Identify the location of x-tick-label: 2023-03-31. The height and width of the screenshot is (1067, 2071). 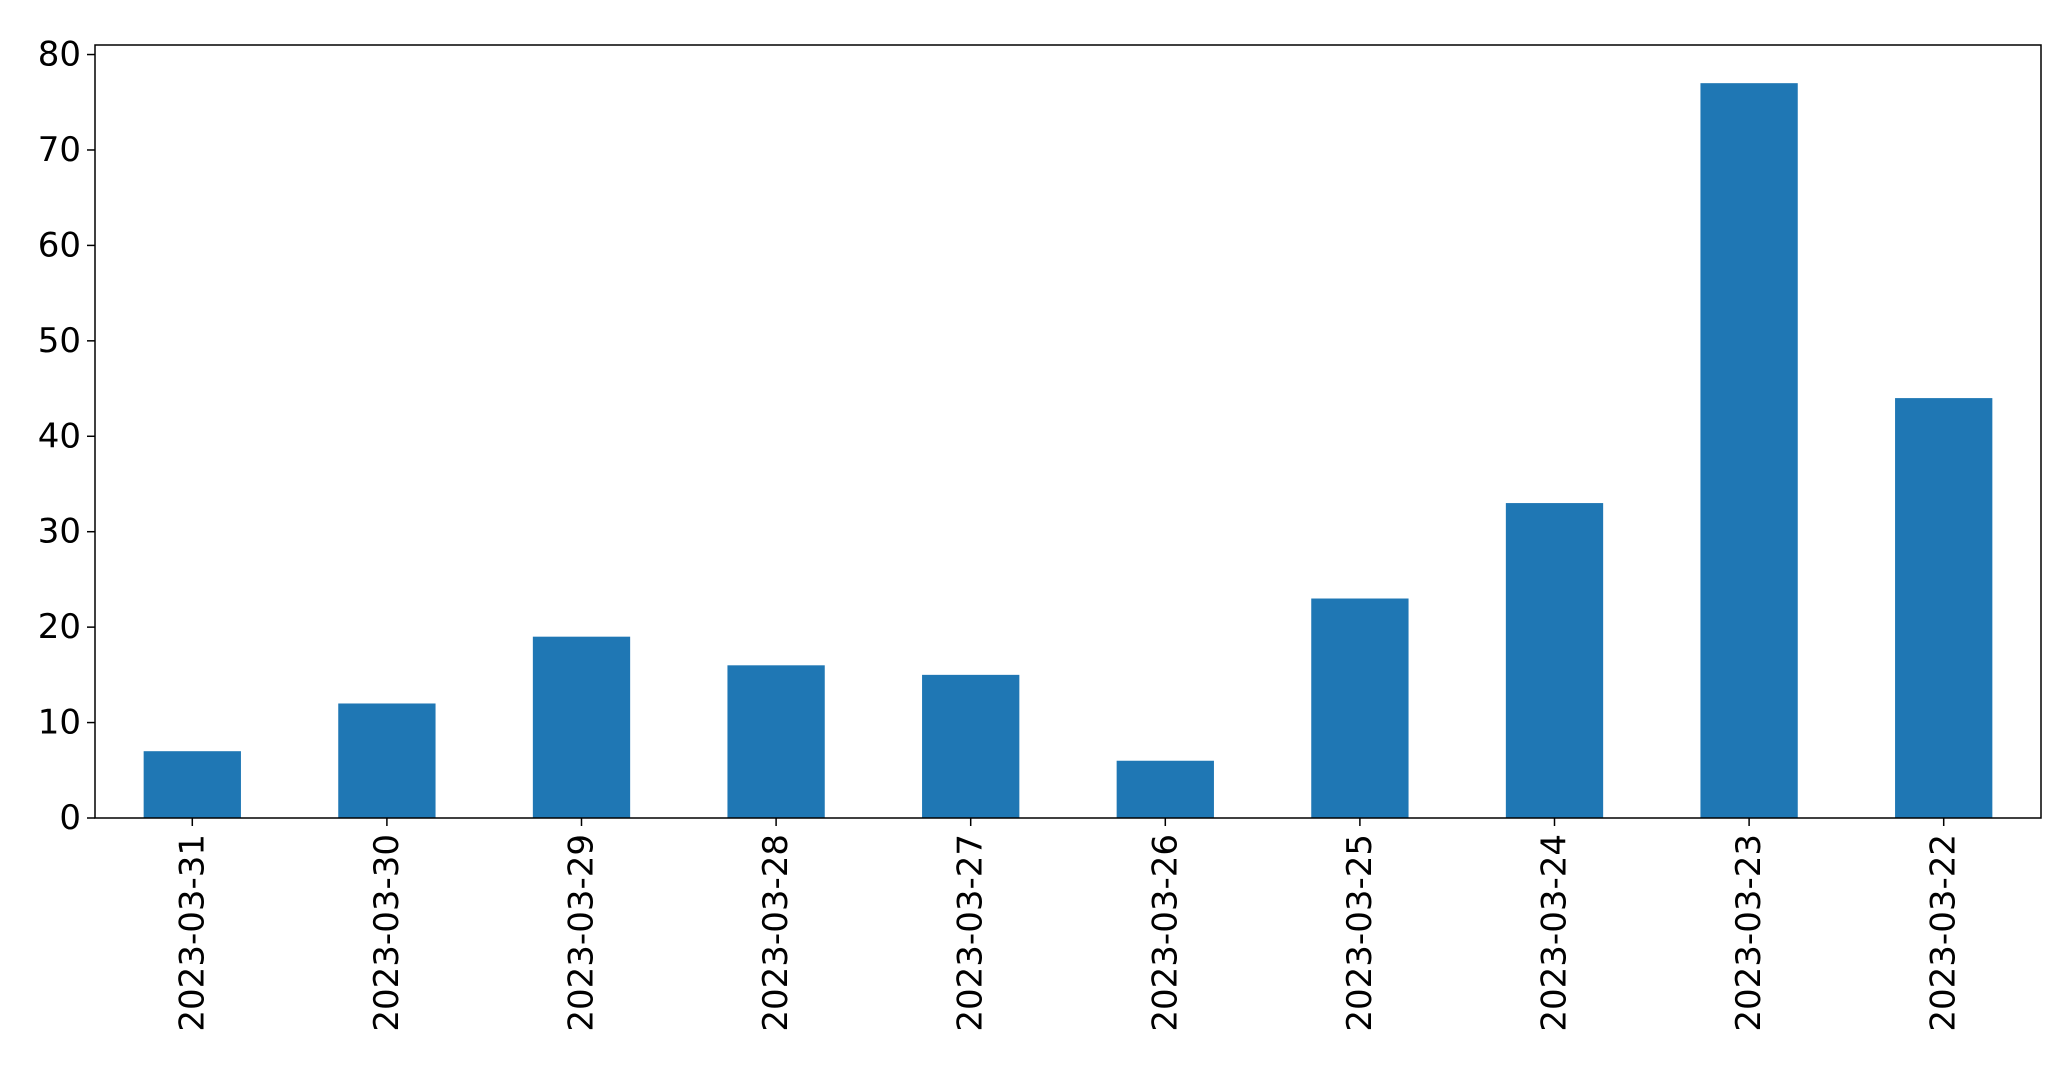
(192, 933).